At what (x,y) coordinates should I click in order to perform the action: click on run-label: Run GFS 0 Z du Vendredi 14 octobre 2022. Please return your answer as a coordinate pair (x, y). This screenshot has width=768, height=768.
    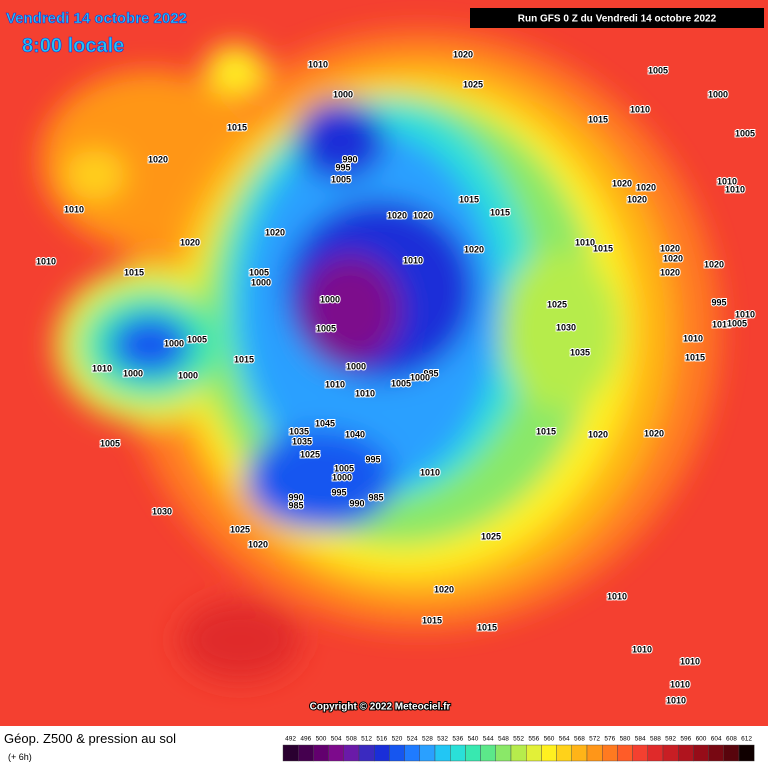
    Looking at the image, I should click on (617, 19).